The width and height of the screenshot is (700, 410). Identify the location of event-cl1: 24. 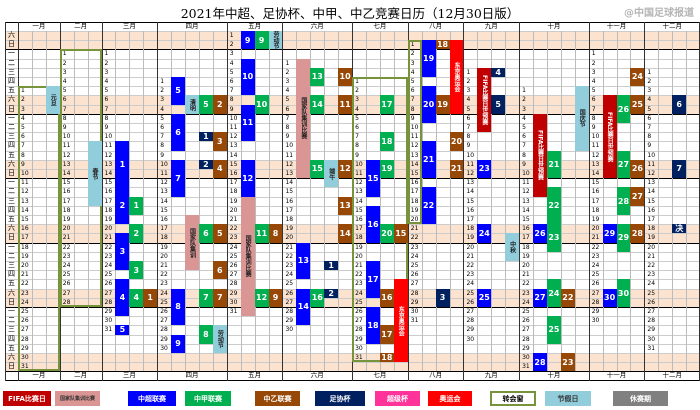
(553, 293).